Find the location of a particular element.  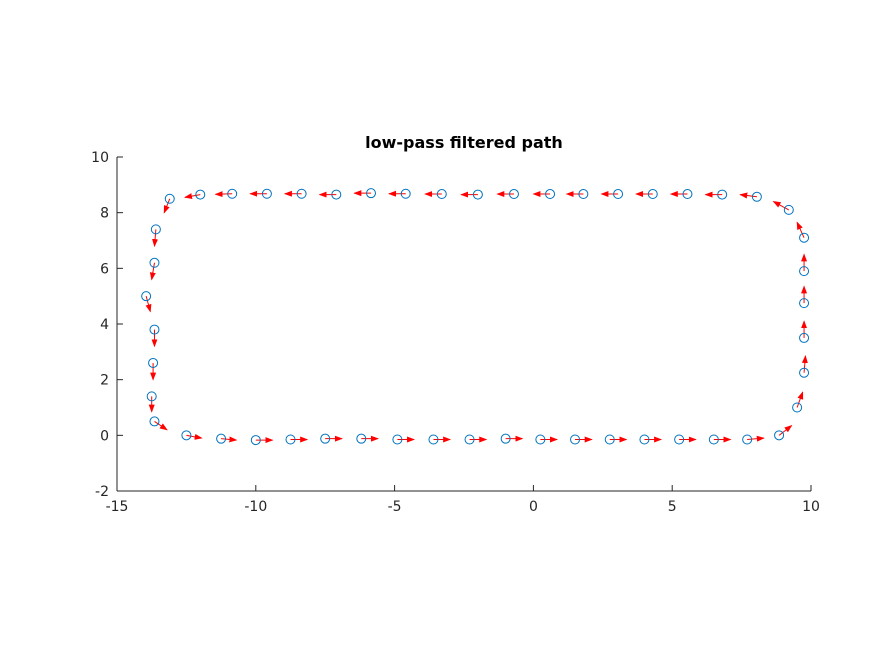

y-tick-label: 8 is located at coordinates (104, 214).